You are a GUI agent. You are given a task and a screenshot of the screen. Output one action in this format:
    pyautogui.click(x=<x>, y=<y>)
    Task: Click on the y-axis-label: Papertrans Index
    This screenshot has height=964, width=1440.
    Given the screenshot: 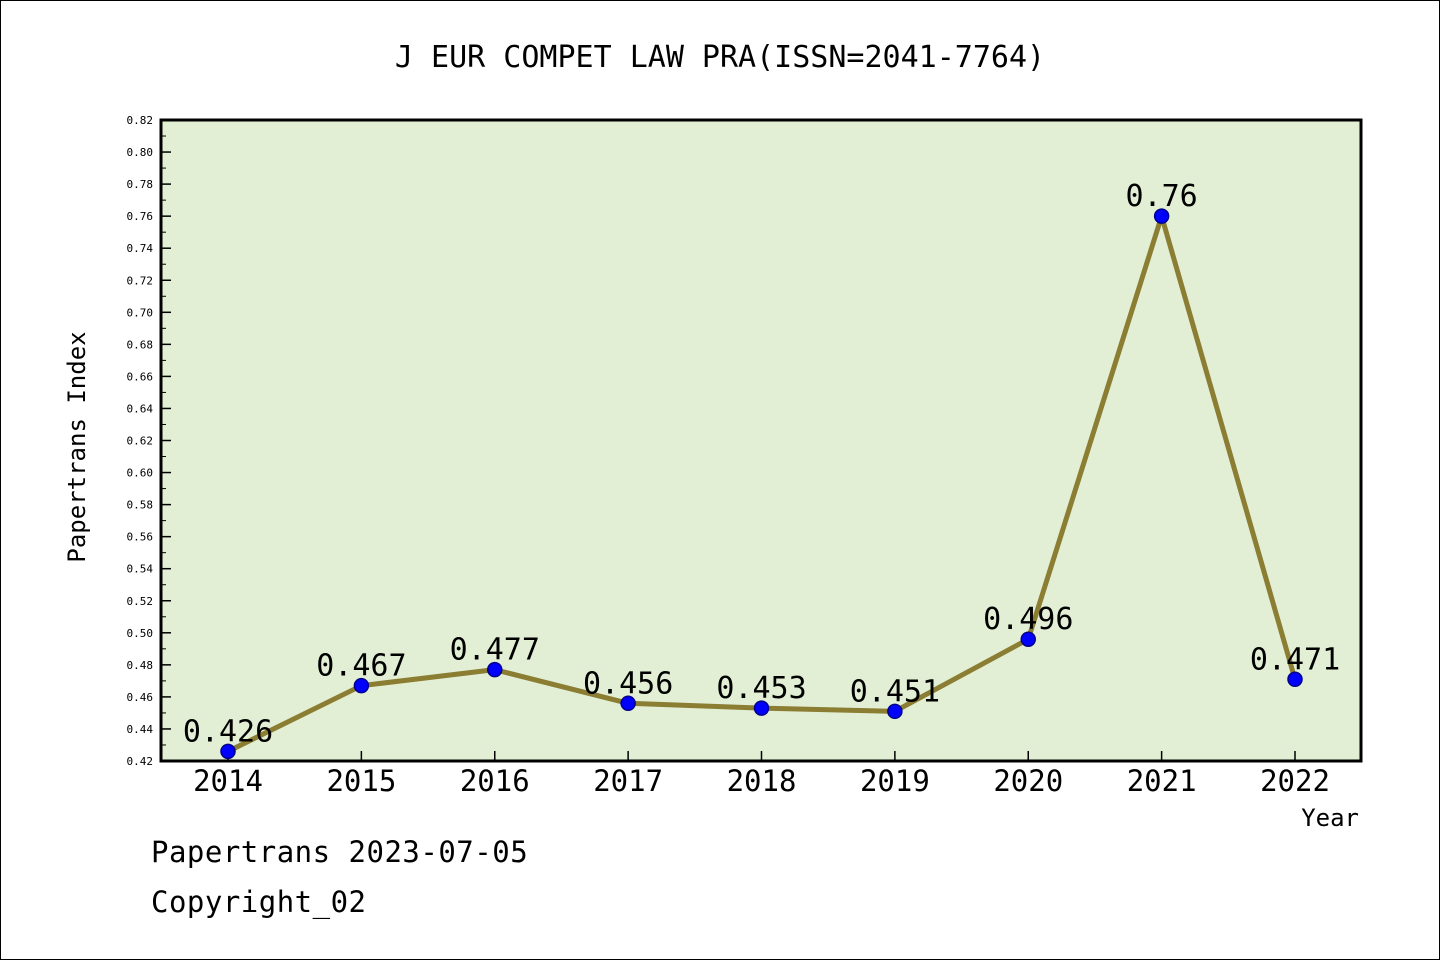 What is the action you would take?
    pyautogui.click(x=77, y=446)
    